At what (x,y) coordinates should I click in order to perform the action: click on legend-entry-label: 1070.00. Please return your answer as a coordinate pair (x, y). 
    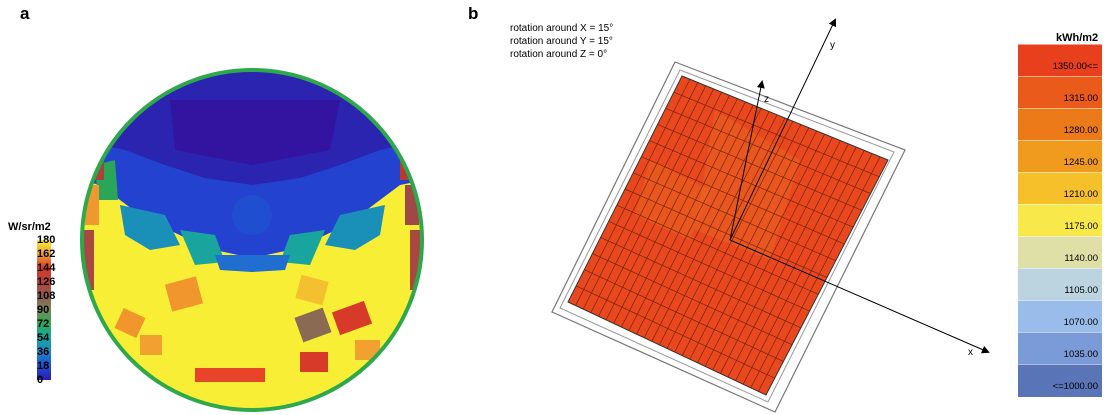
    Looking at the image, I should click on (1080, 322).